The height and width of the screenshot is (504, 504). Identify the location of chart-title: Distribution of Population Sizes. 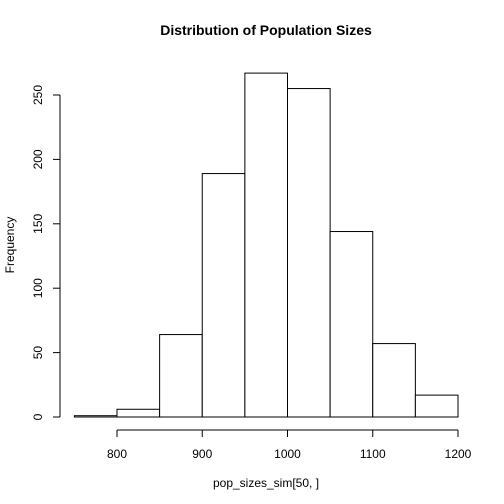
(266, 30).